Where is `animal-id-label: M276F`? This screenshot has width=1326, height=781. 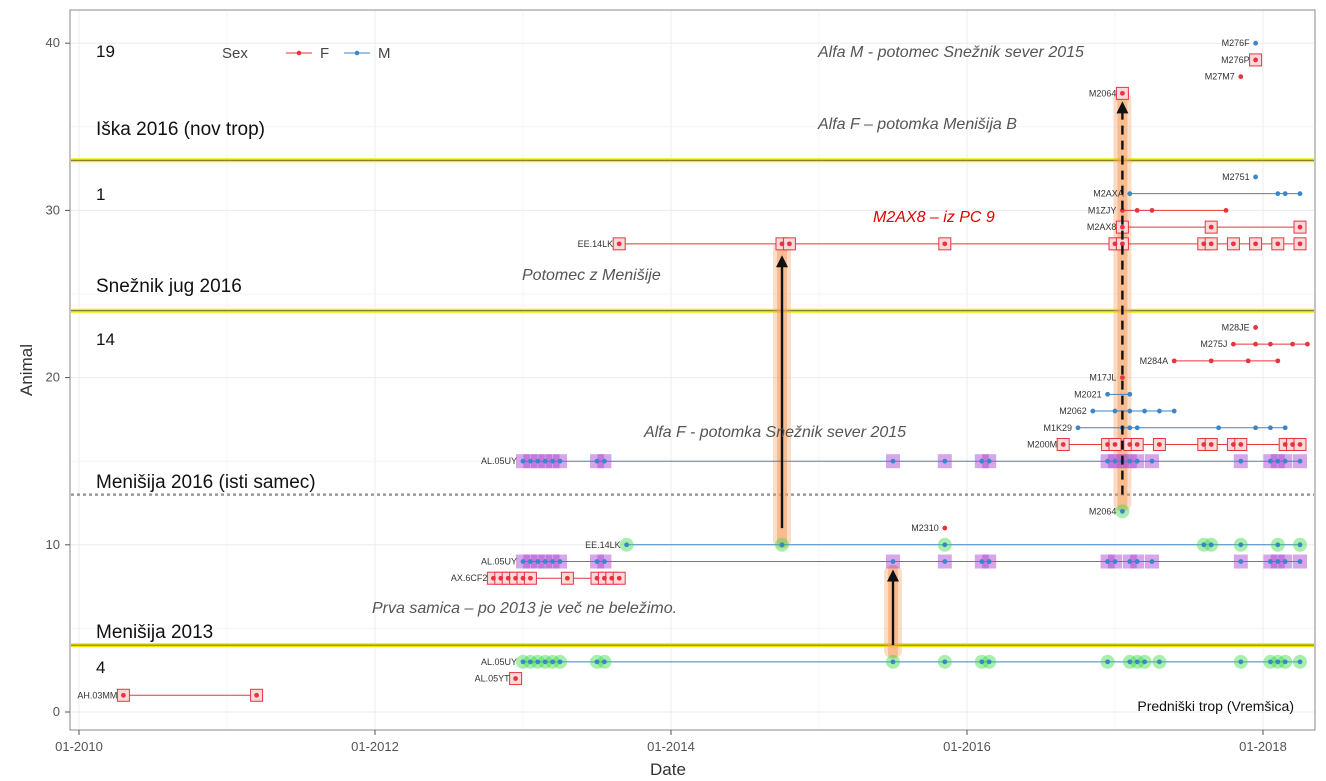
animal-id-label: M276F is located at coordinates (1236, 43).